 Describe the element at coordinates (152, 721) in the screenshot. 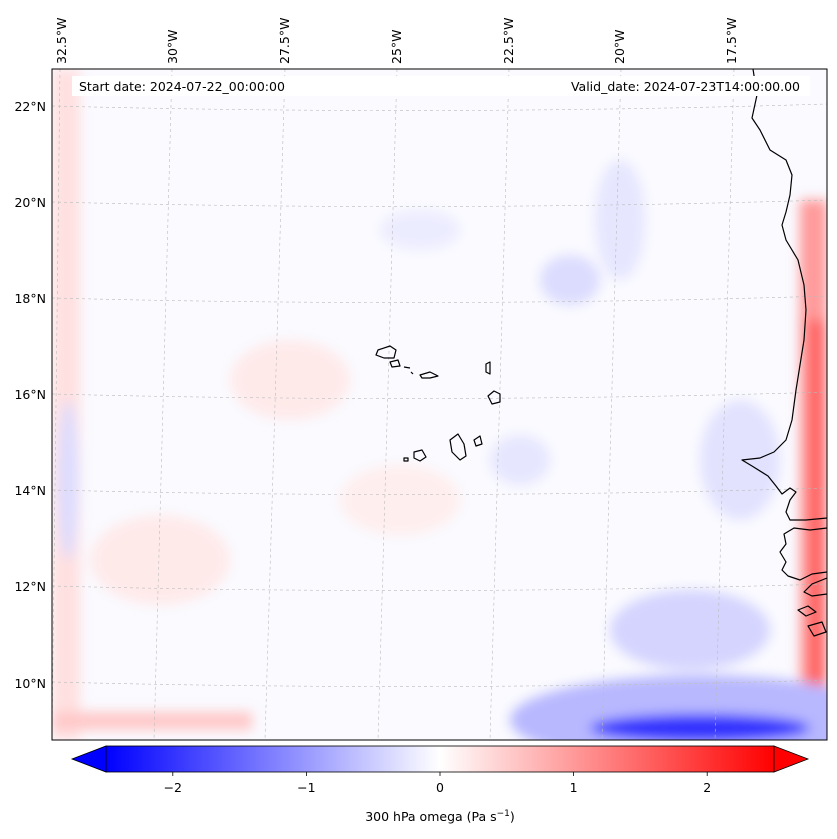

I see `field-patch-south-red` at that location.